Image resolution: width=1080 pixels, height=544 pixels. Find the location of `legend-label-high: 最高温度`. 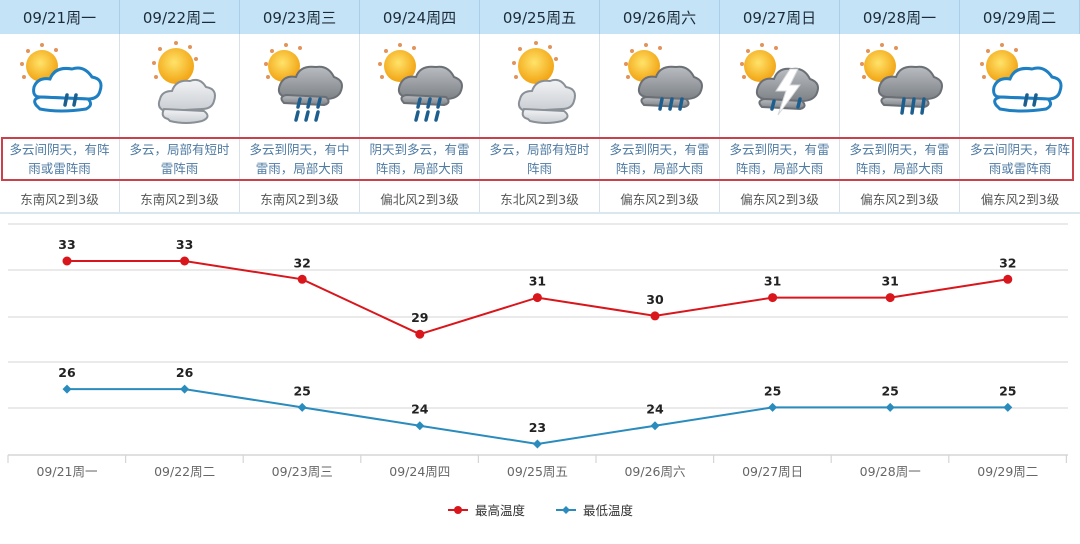

legend-label-high: 最高温度 is located at coordinates (499, 510).